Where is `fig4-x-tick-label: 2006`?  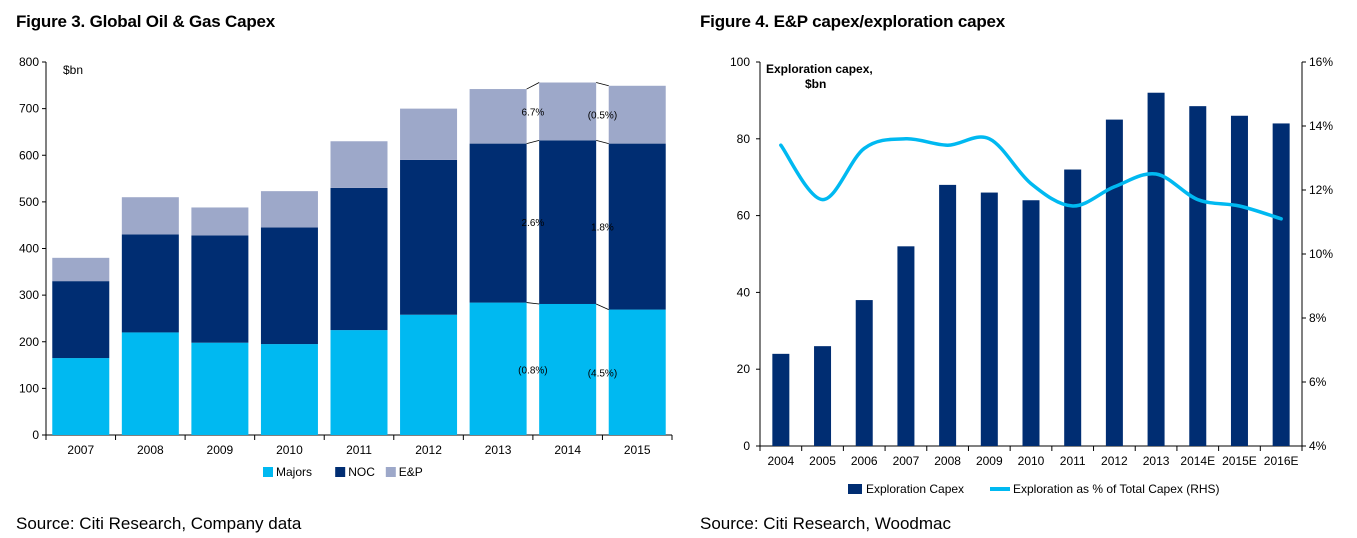 fig4-x-tick-label: 2006 is located at coordinates (864, 461).